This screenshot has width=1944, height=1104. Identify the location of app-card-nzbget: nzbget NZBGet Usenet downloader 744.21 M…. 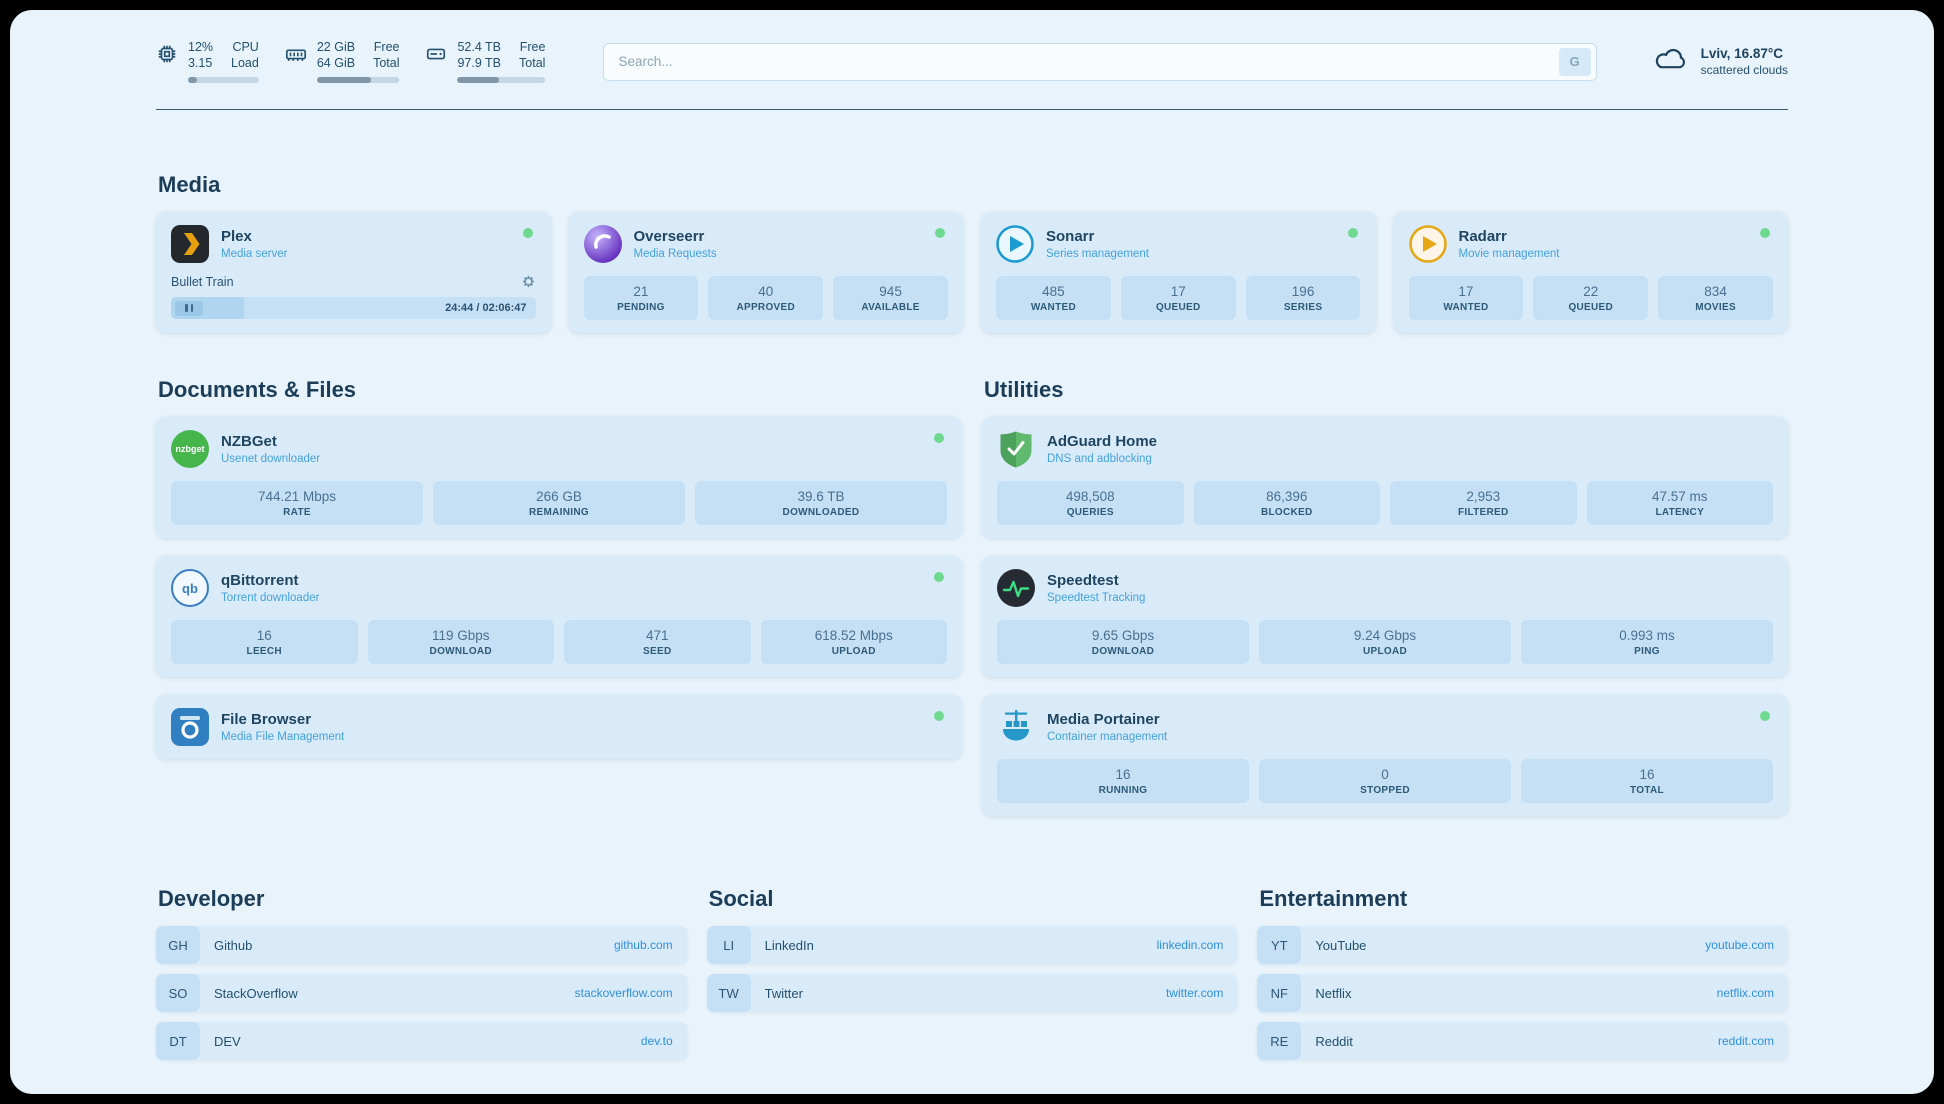
(559, 477).